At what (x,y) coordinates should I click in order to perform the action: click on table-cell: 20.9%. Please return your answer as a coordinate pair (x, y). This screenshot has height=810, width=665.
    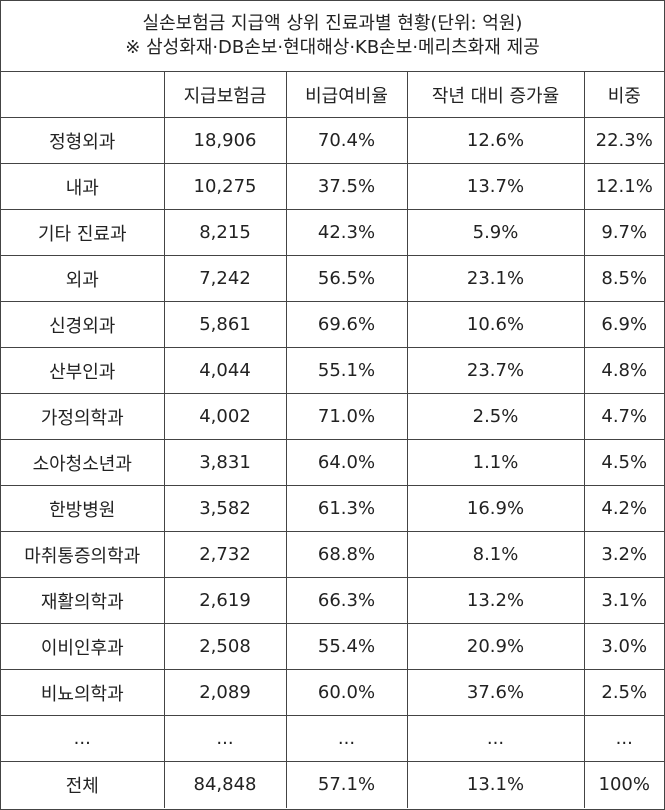
    Looking at the image, I should click on (495, 646).